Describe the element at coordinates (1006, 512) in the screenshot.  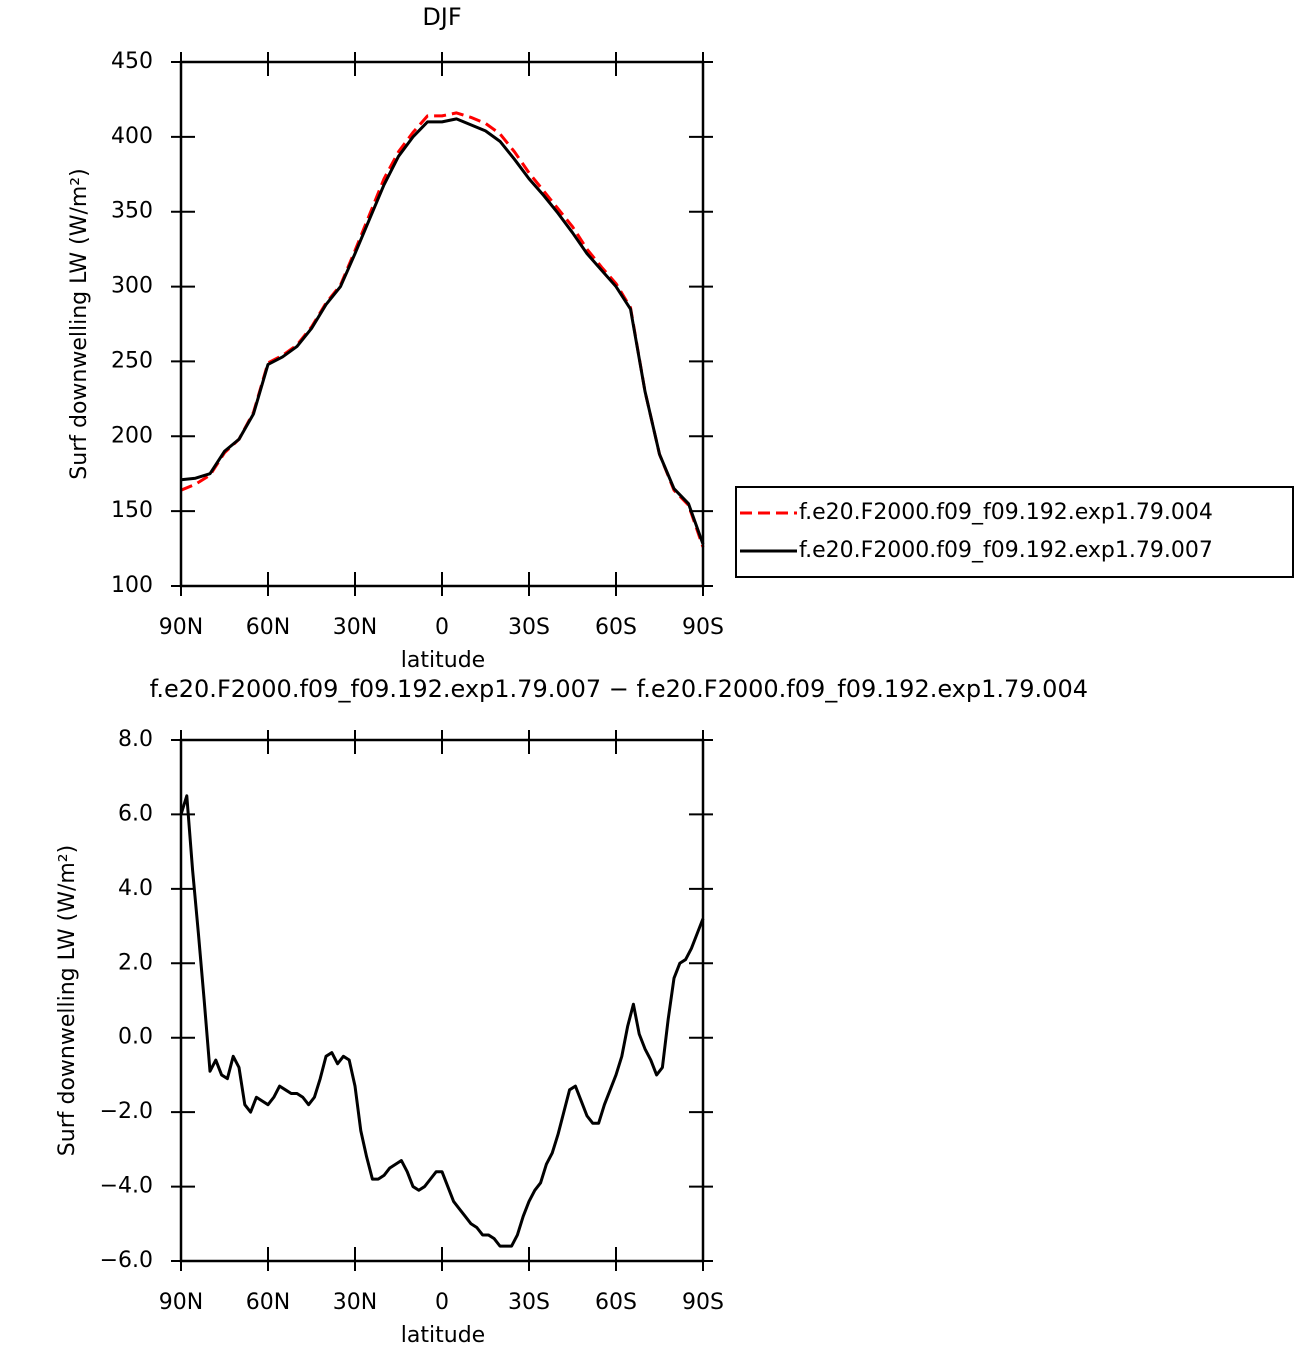
I see `legend-label: f.e20.F2000.f09_f09.192.exp1.79.004` at that location.